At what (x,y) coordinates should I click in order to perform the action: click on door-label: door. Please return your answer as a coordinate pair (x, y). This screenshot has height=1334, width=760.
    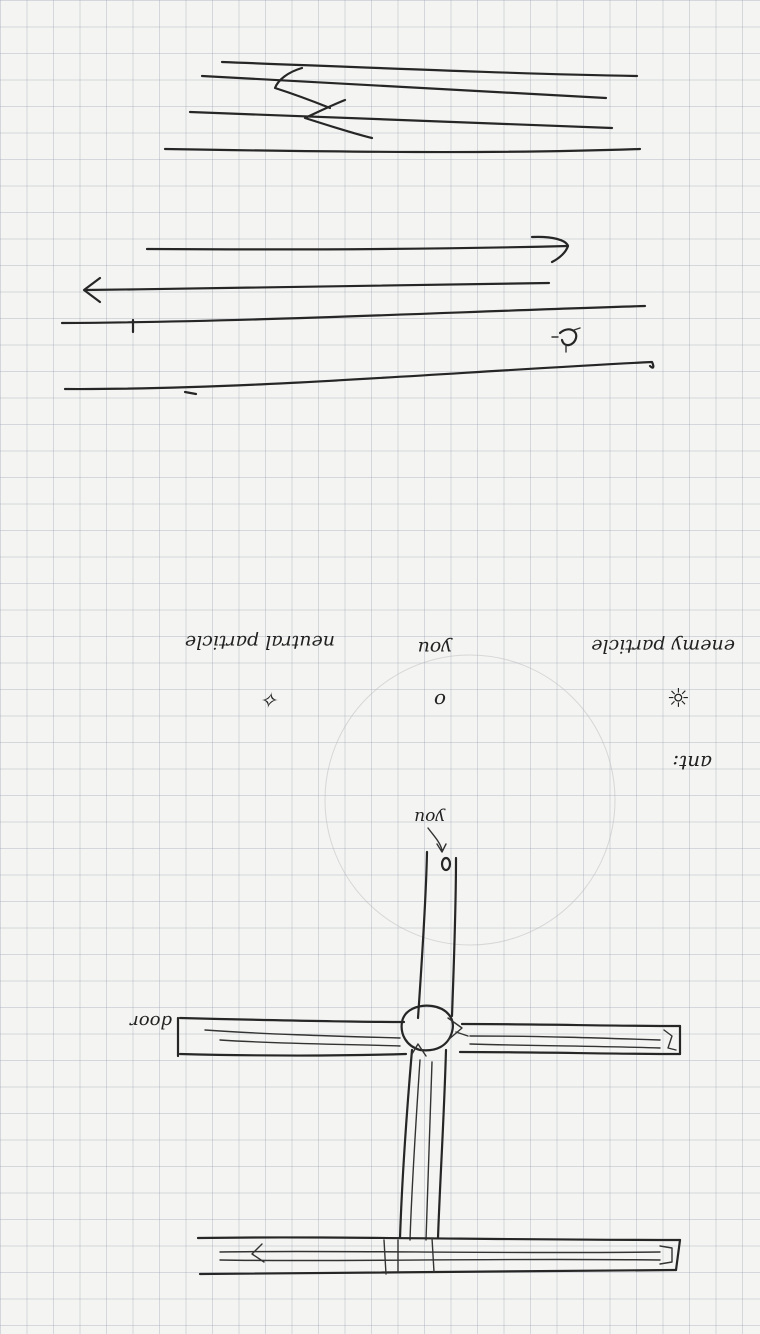
    Looking at the image, I should click on (150, 1021).